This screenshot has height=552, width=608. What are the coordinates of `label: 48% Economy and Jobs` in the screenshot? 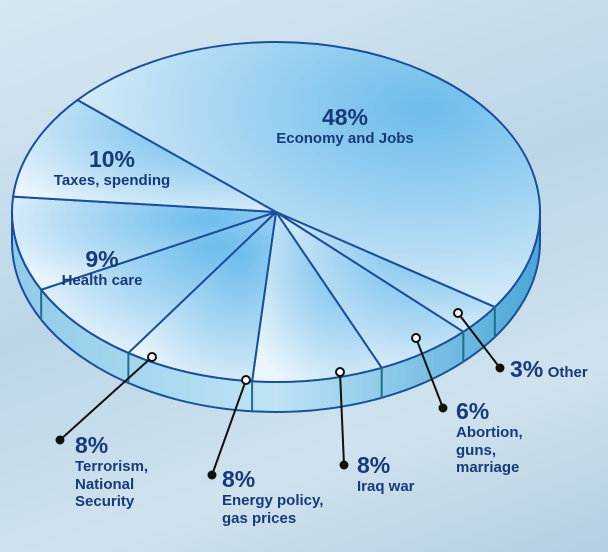 It's located at (345, 126).